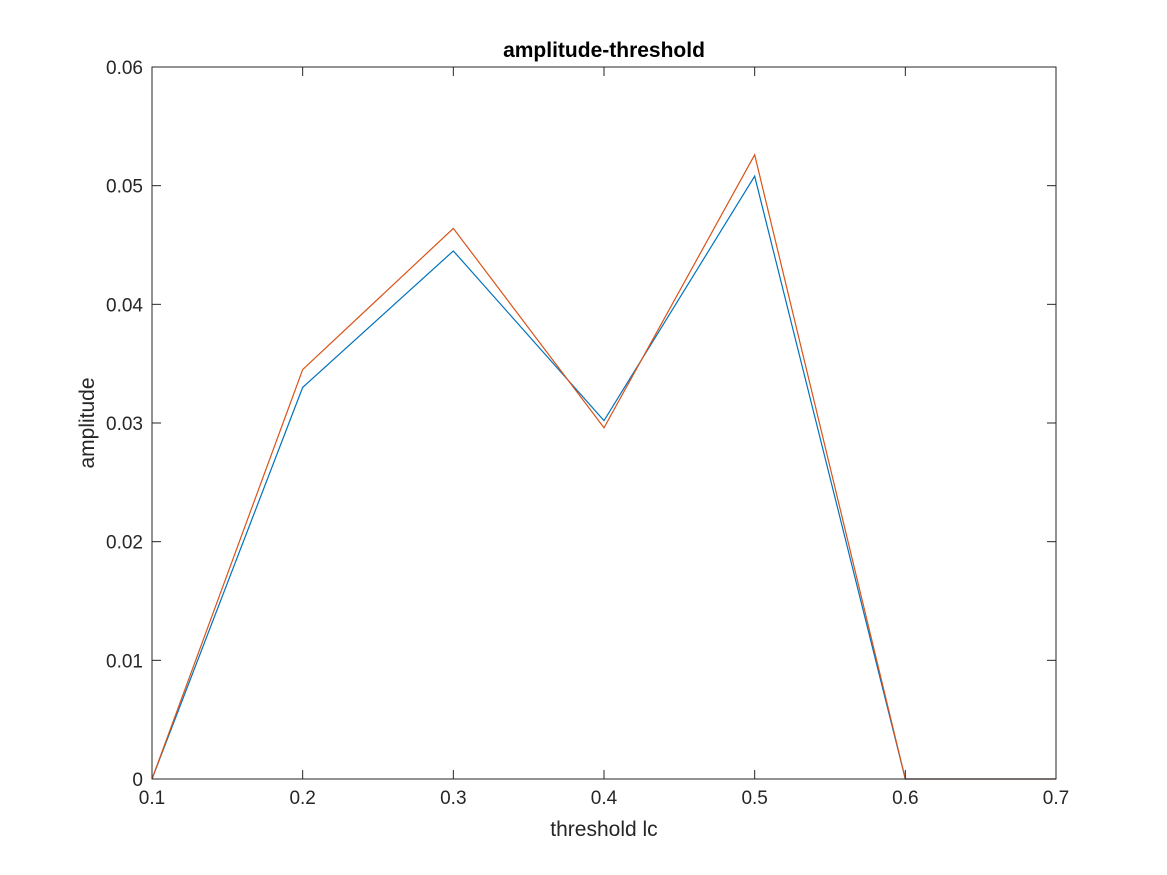 The height and width of the screenshot is (875, 1167). What do you see at coordinates (124, 543) in the screenshot?
I see `y-tick-label: 0.02` at bounding box center [124, 543].